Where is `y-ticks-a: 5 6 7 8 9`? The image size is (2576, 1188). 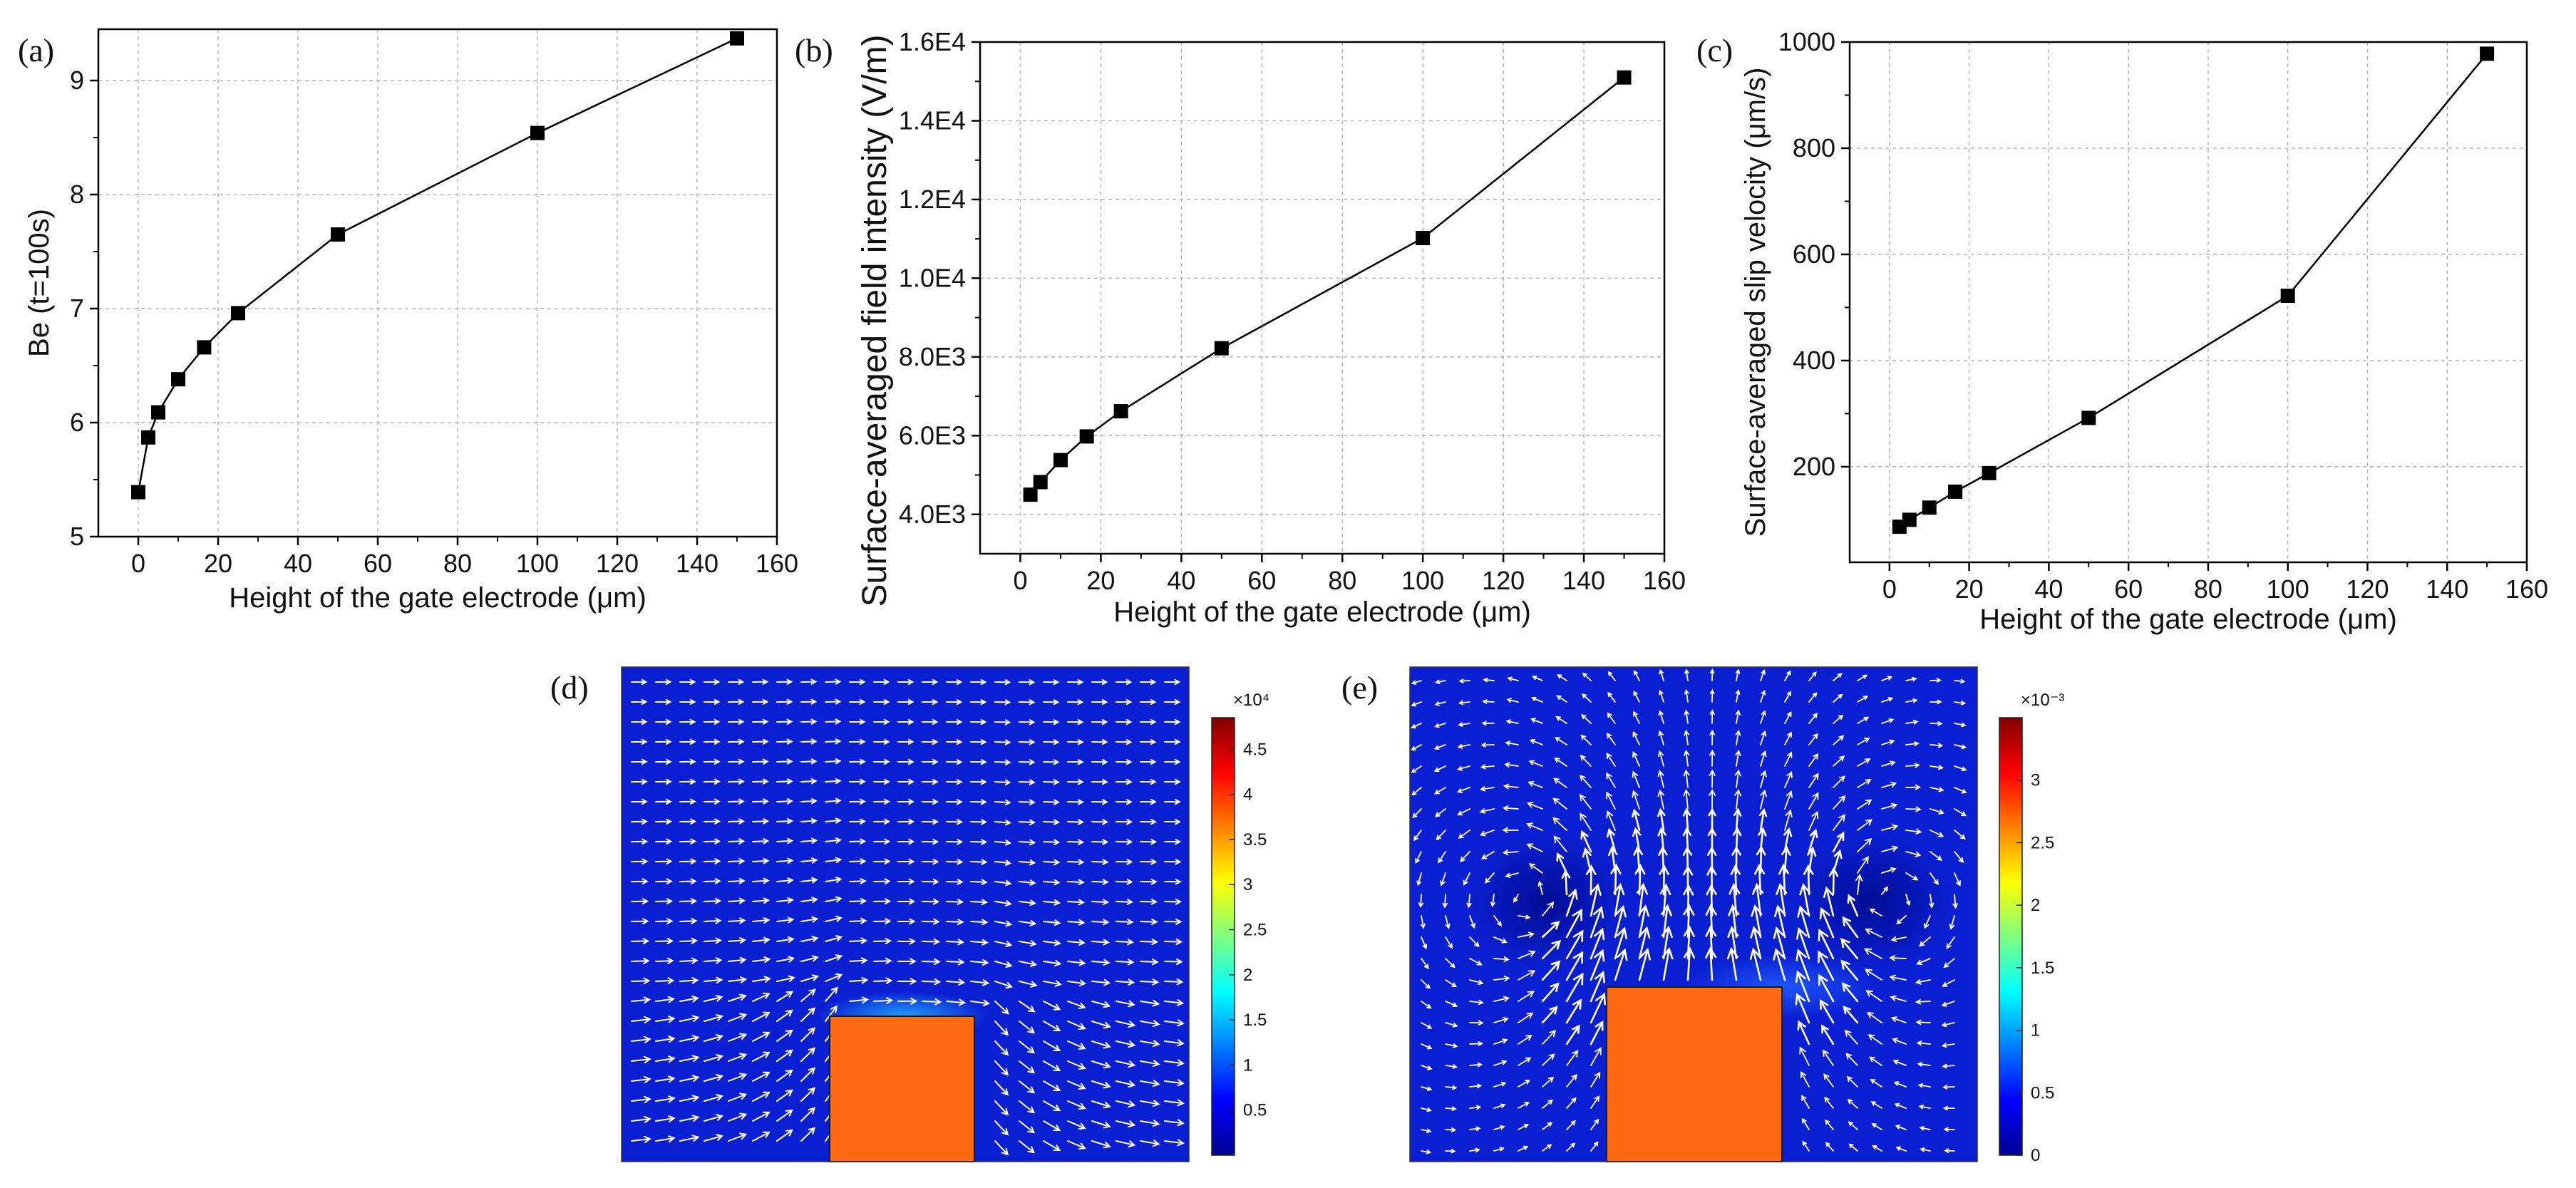 y-ticks-a: 5 6 7 8 9 is located at coordinates (84, 308).